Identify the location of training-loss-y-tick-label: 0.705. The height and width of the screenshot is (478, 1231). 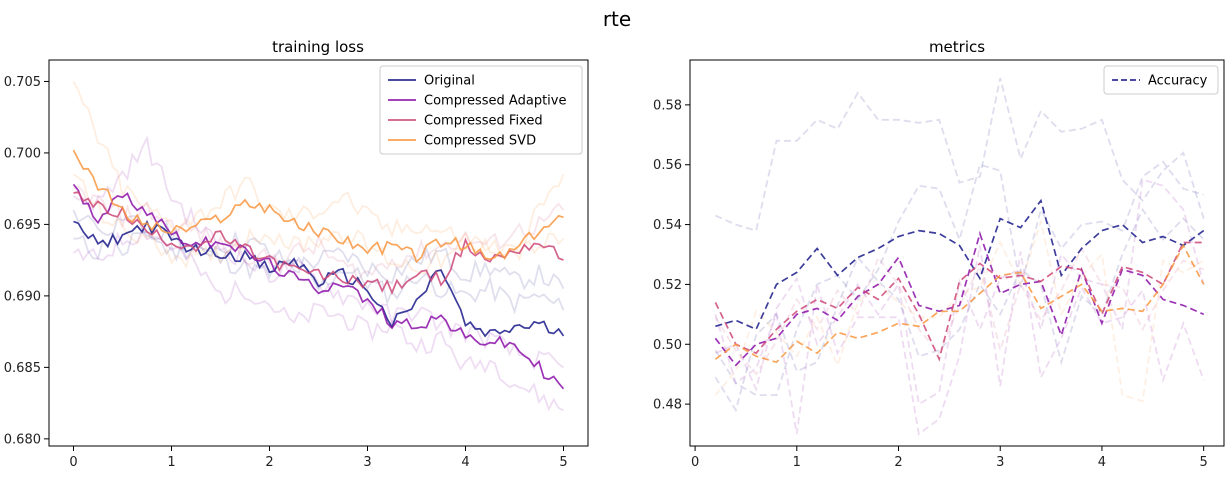
(22, 82).